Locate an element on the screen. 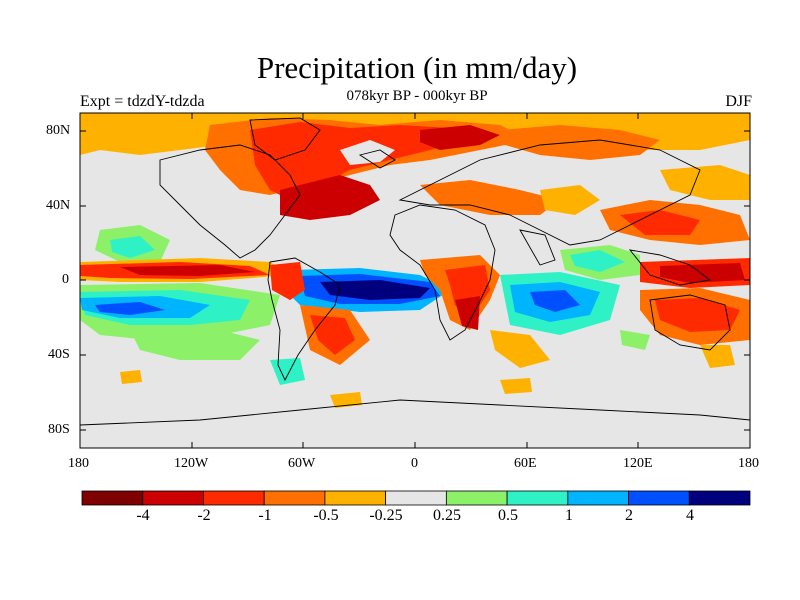 The width and height of the screenshot is (800, 600). colorbar is located at coordinates (416, 498).